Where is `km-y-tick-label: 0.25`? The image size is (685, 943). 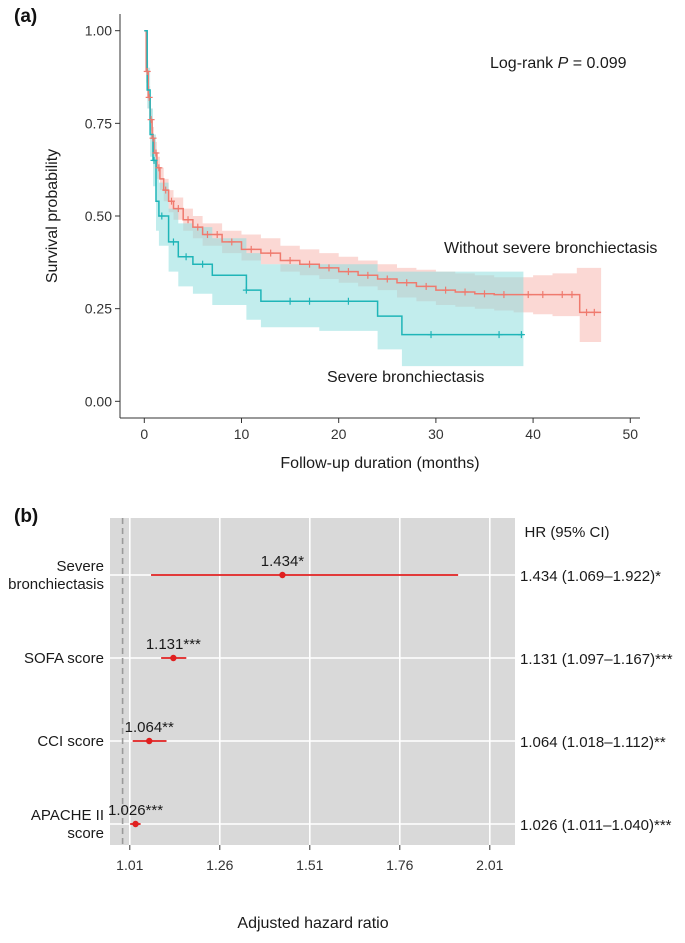 km-y-tick-label: 0.25 is located at coordinates (98, 309).